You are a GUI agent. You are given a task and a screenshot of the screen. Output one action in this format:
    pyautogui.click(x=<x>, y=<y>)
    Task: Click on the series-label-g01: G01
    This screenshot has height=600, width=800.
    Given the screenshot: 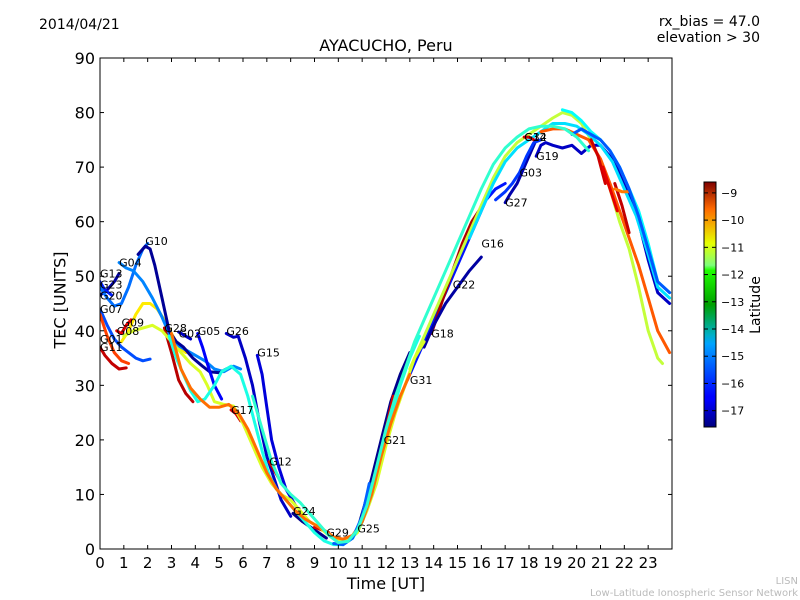 What is the action you would take?
    pyautogui.click(x=111, y=339)
    